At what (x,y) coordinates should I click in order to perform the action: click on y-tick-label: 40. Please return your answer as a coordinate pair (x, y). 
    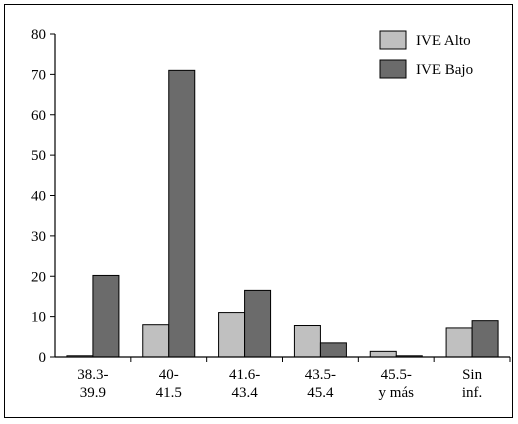
    Looking at the image, I should click on (38, 197).